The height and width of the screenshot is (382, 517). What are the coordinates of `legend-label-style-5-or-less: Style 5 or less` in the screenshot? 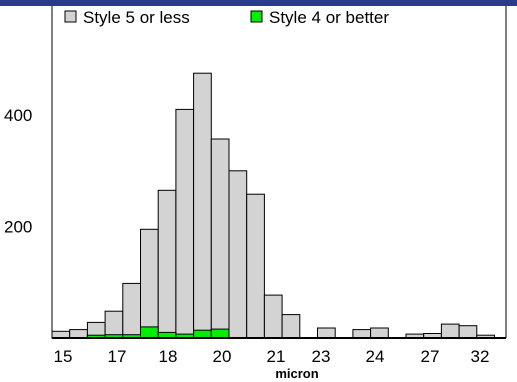 It's located at (136, 17).